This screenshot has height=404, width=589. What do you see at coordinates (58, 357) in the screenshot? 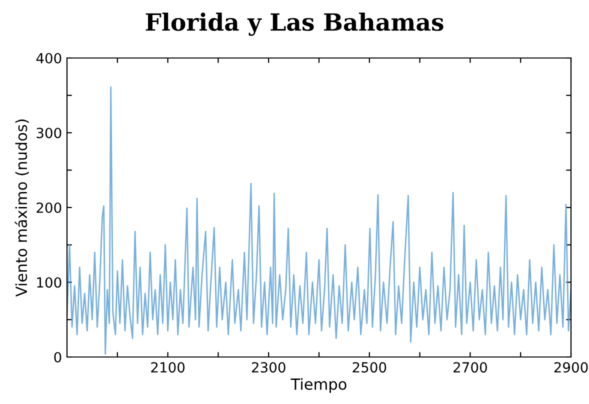
I see `y-tick-label: 0` at bounding box center [58, 357].